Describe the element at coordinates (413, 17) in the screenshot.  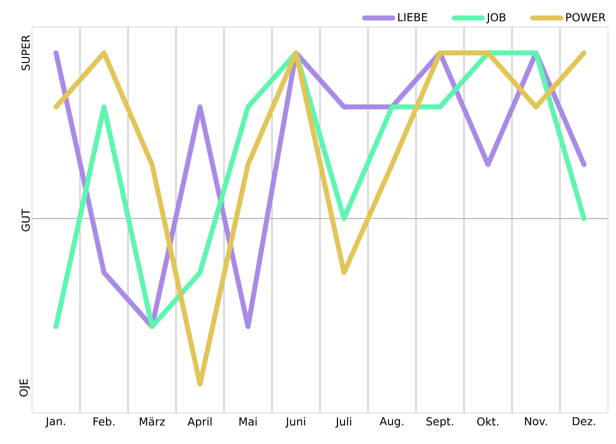
I see `legend-label: LIEBE` at that location.